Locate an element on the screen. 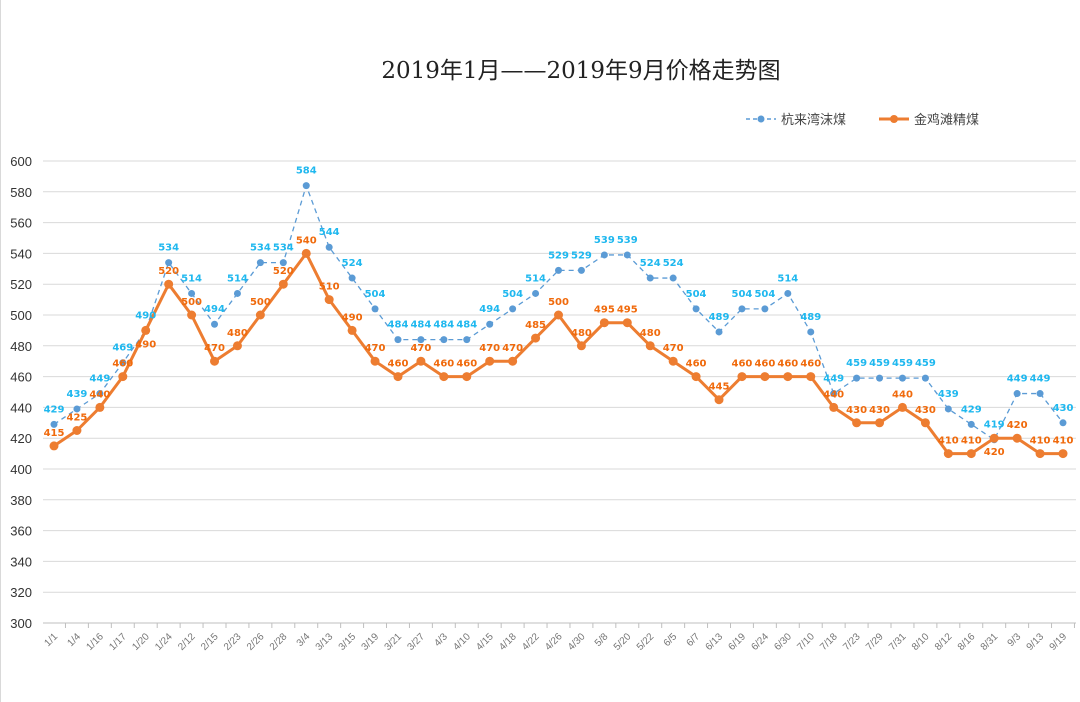 This screenshot has width=1080, height=702. y-tick-label: 560 is located at coordinates (21, 223).